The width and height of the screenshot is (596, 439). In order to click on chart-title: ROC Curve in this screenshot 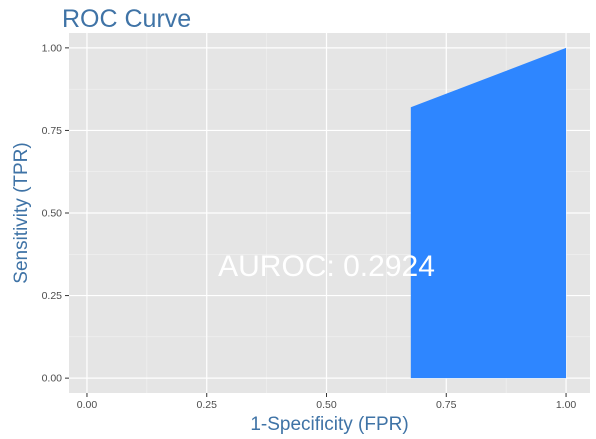, I will do `click(126, 19)`.